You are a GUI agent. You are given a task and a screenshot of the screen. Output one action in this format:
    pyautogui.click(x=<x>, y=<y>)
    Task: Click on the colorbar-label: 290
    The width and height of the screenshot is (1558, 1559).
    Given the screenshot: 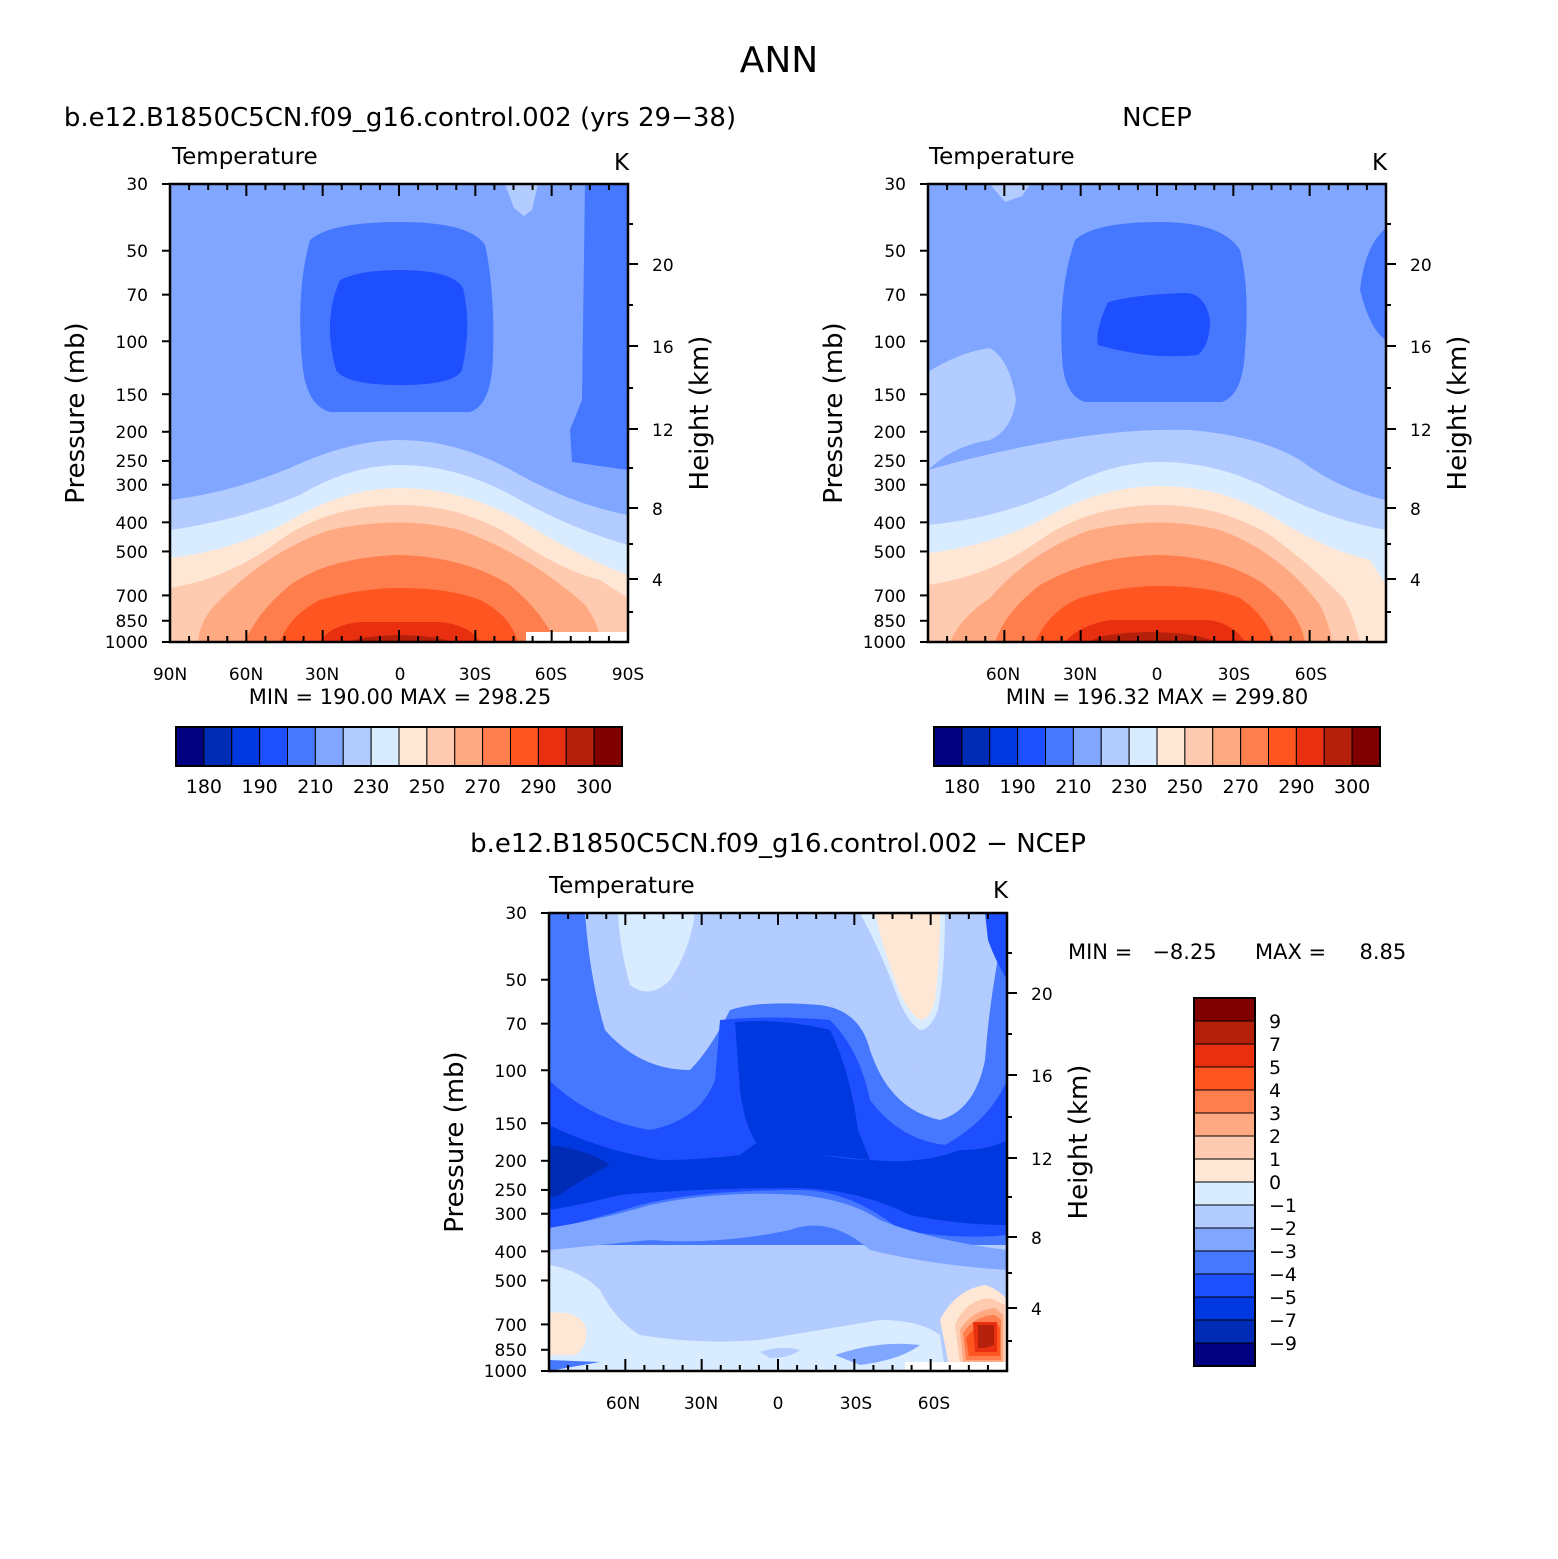 What is the action you would take?
    pyautogui.click(x=1296, y=787)
    